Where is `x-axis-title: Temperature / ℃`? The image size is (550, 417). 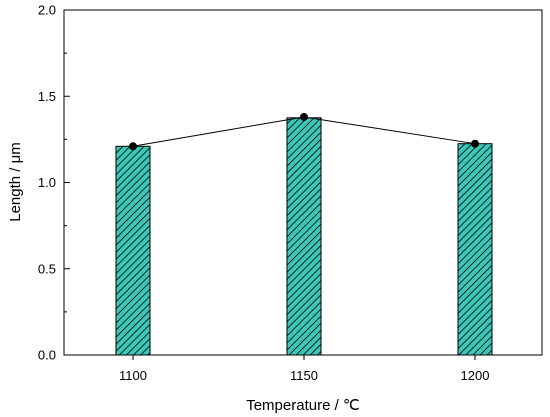
x-axis-title: Temperature / ℃ is located at coordinates (303, 405).